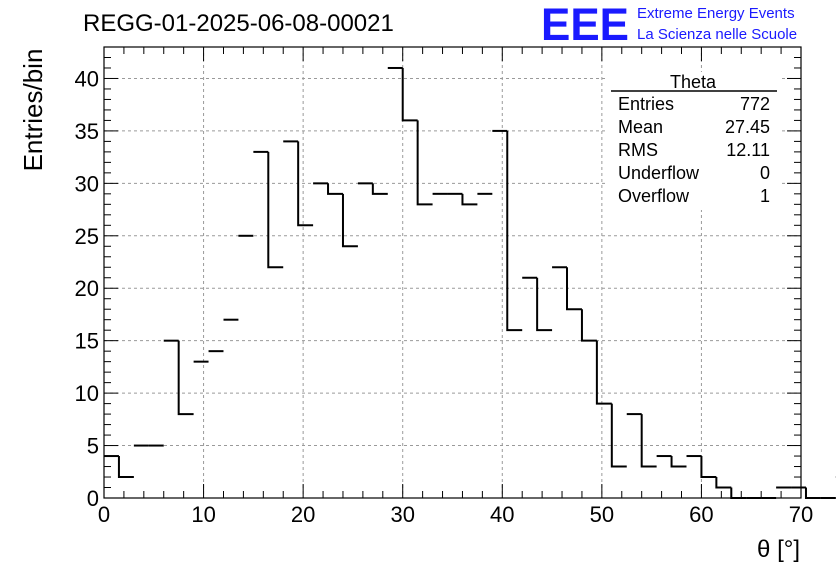 This screenshot has width=836, height=577. What do you see at coordinates (755, 104) in the screenshot?
I see `stats-value-entries: 772` at bounding box center [755, 104].